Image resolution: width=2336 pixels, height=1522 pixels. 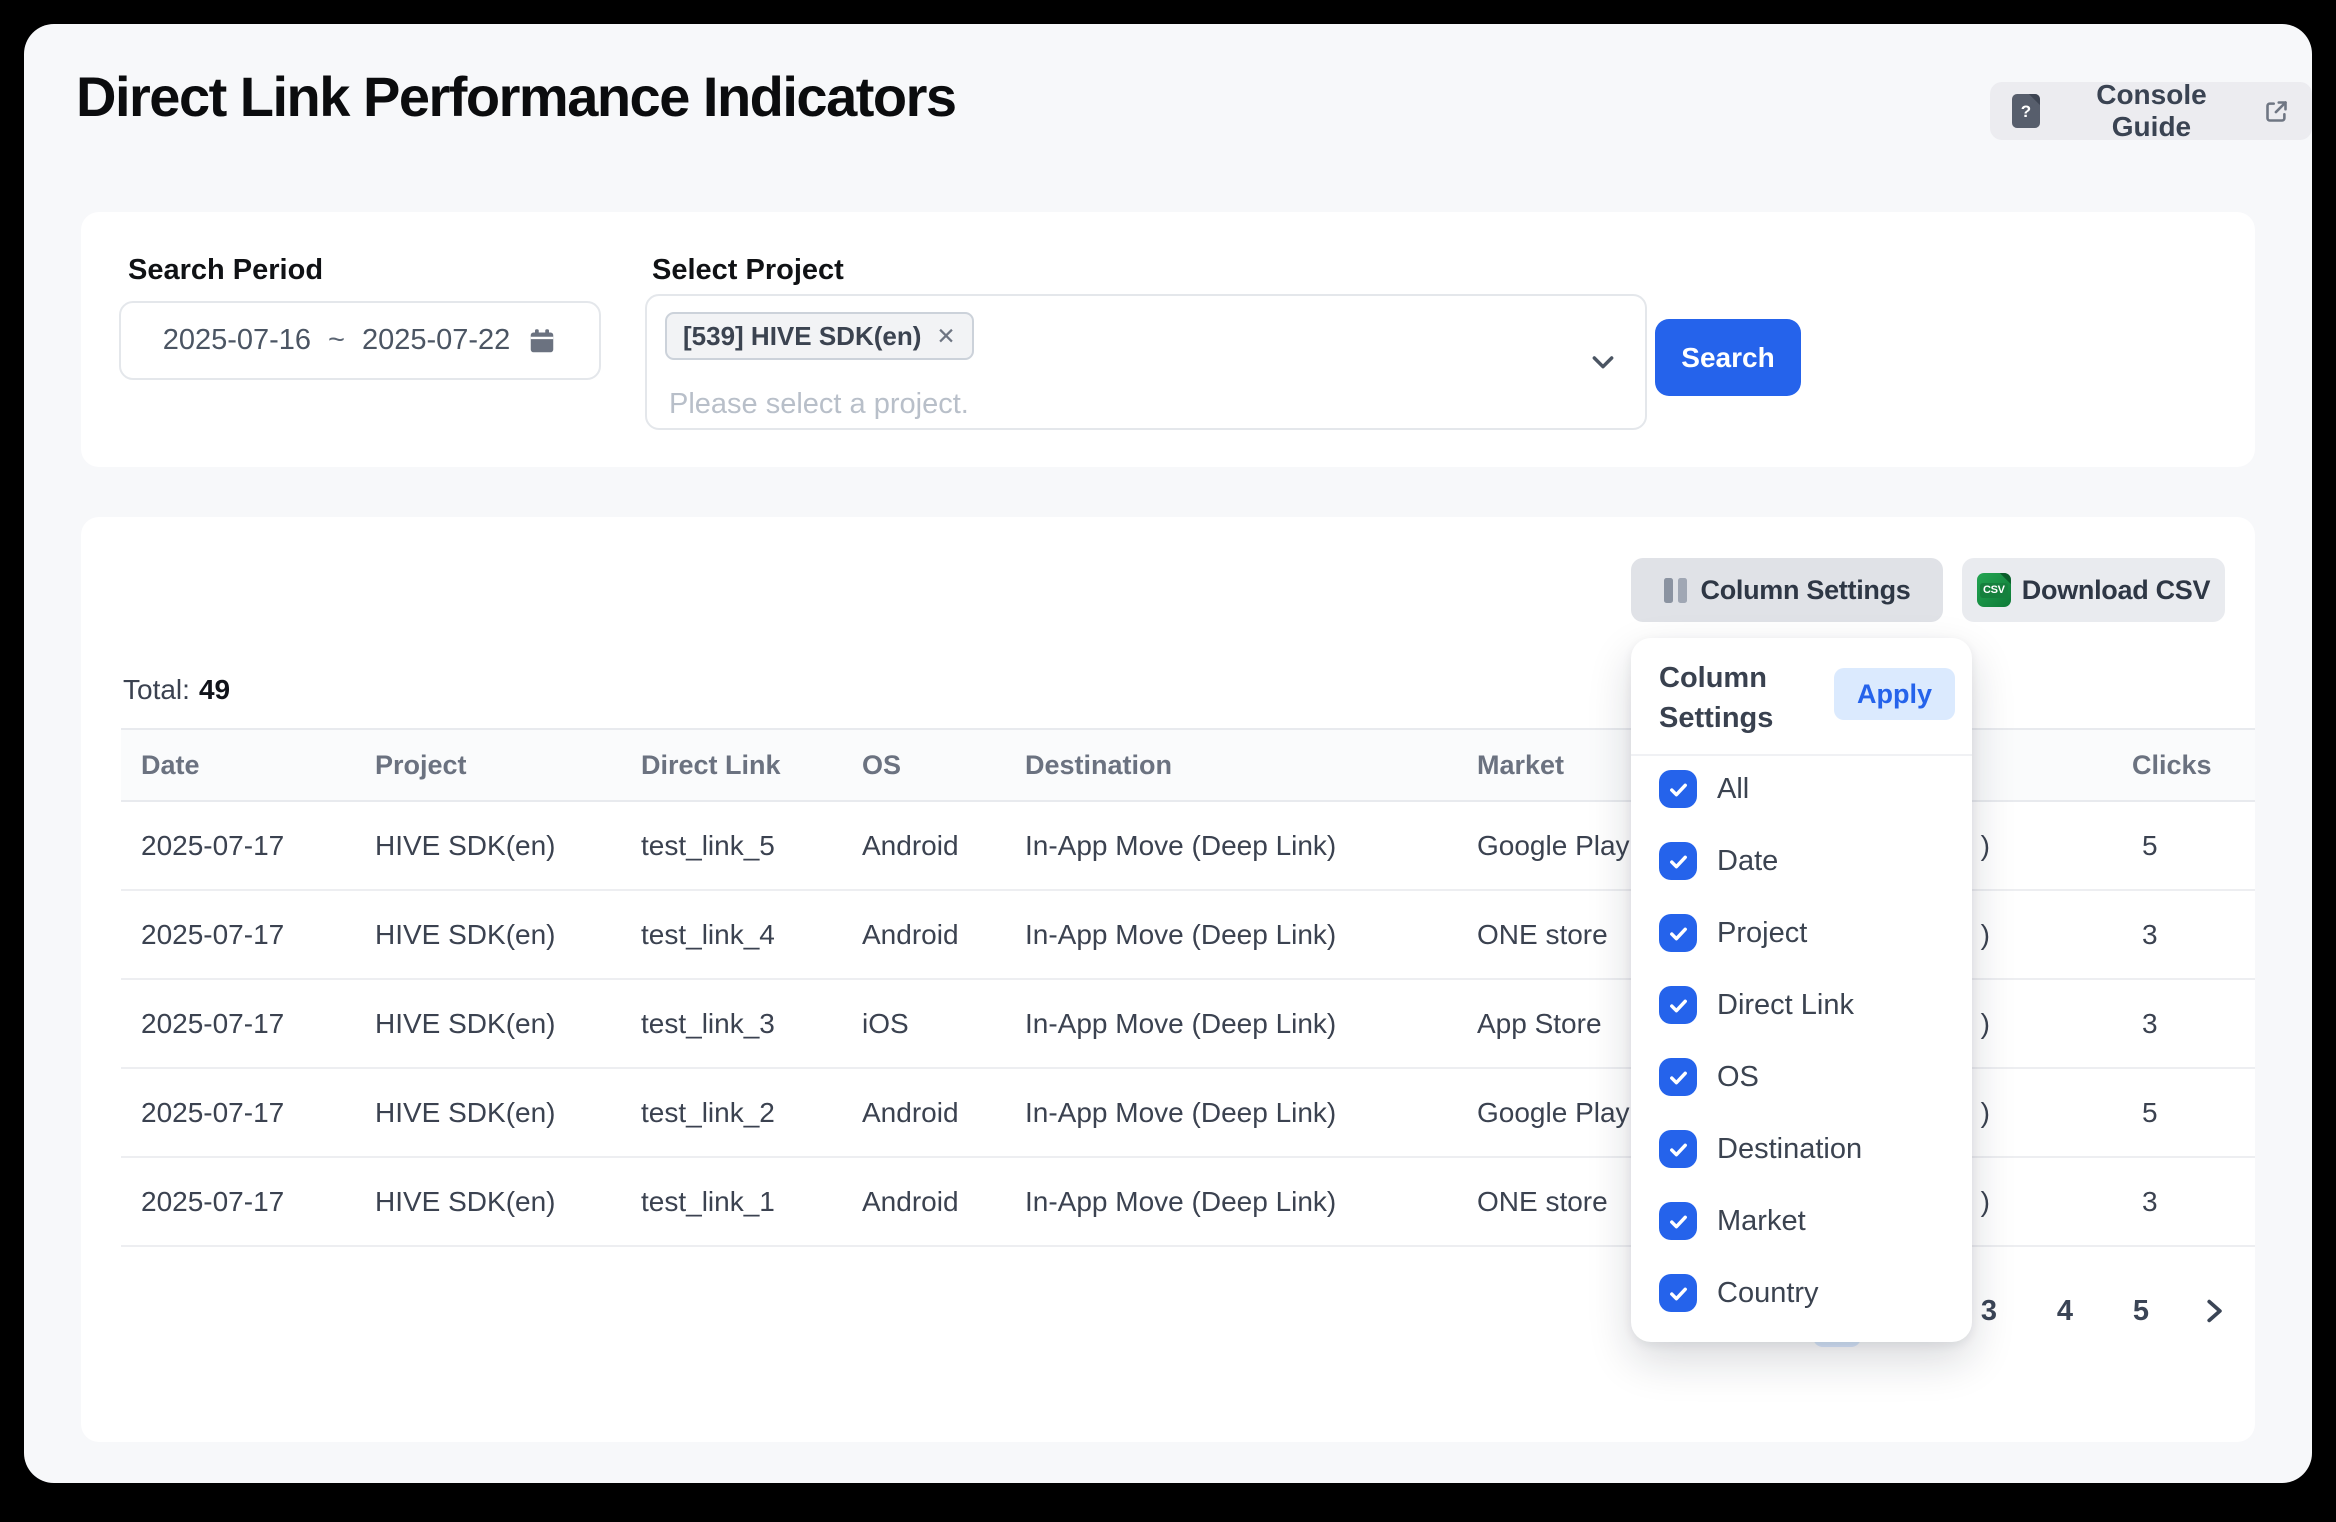 I want to click on console-guide-label: Console Guide, so click(x=2151, y=110).